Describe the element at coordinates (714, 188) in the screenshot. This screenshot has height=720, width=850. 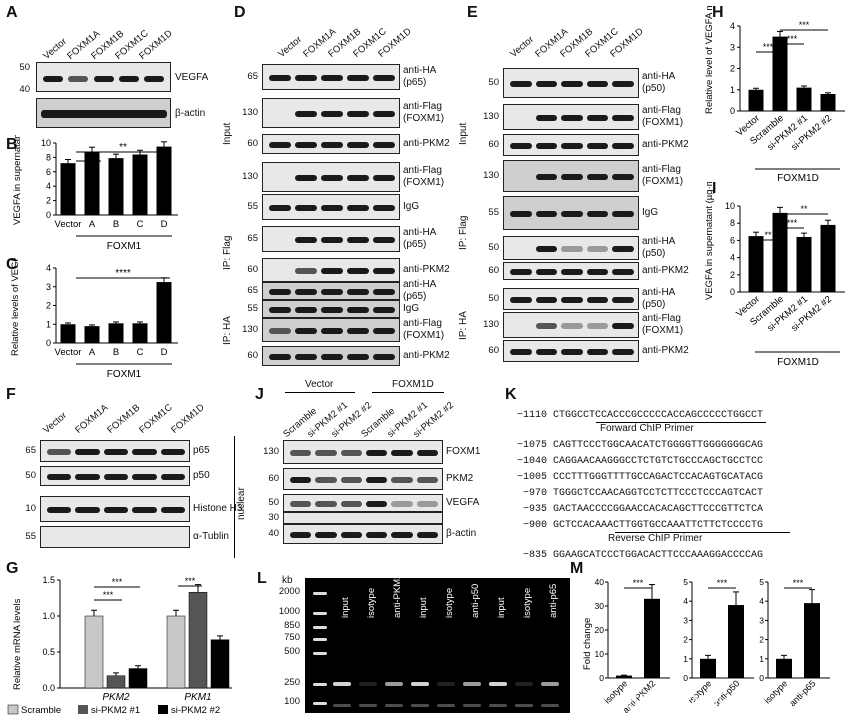
I see `panel-label-i: I` at that location.